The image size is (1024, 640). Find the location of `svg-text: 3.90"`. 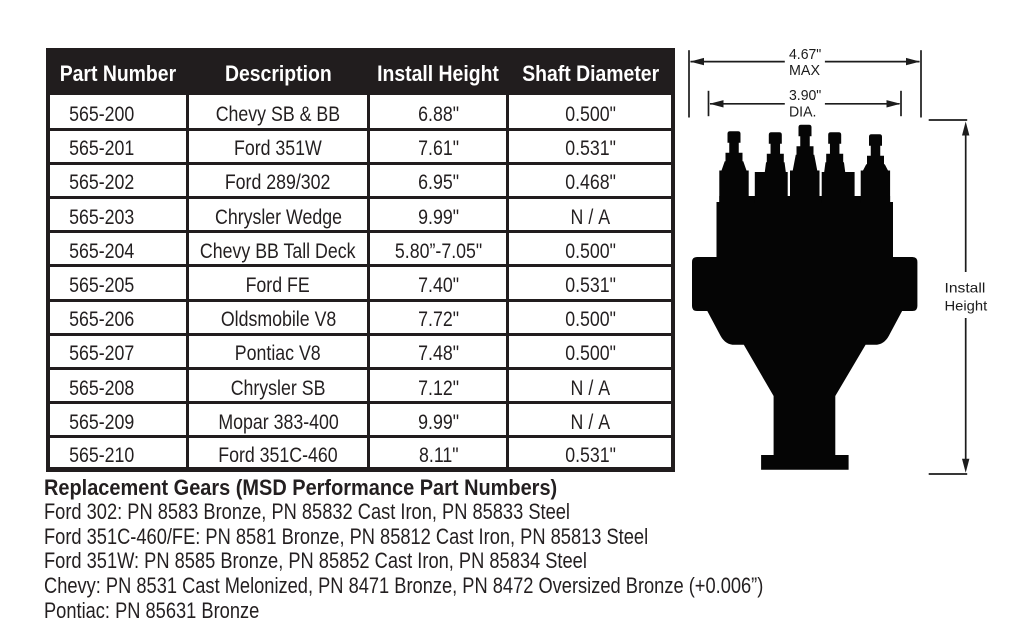

svg-text: 3.90" is located at coordinates (805, 95).